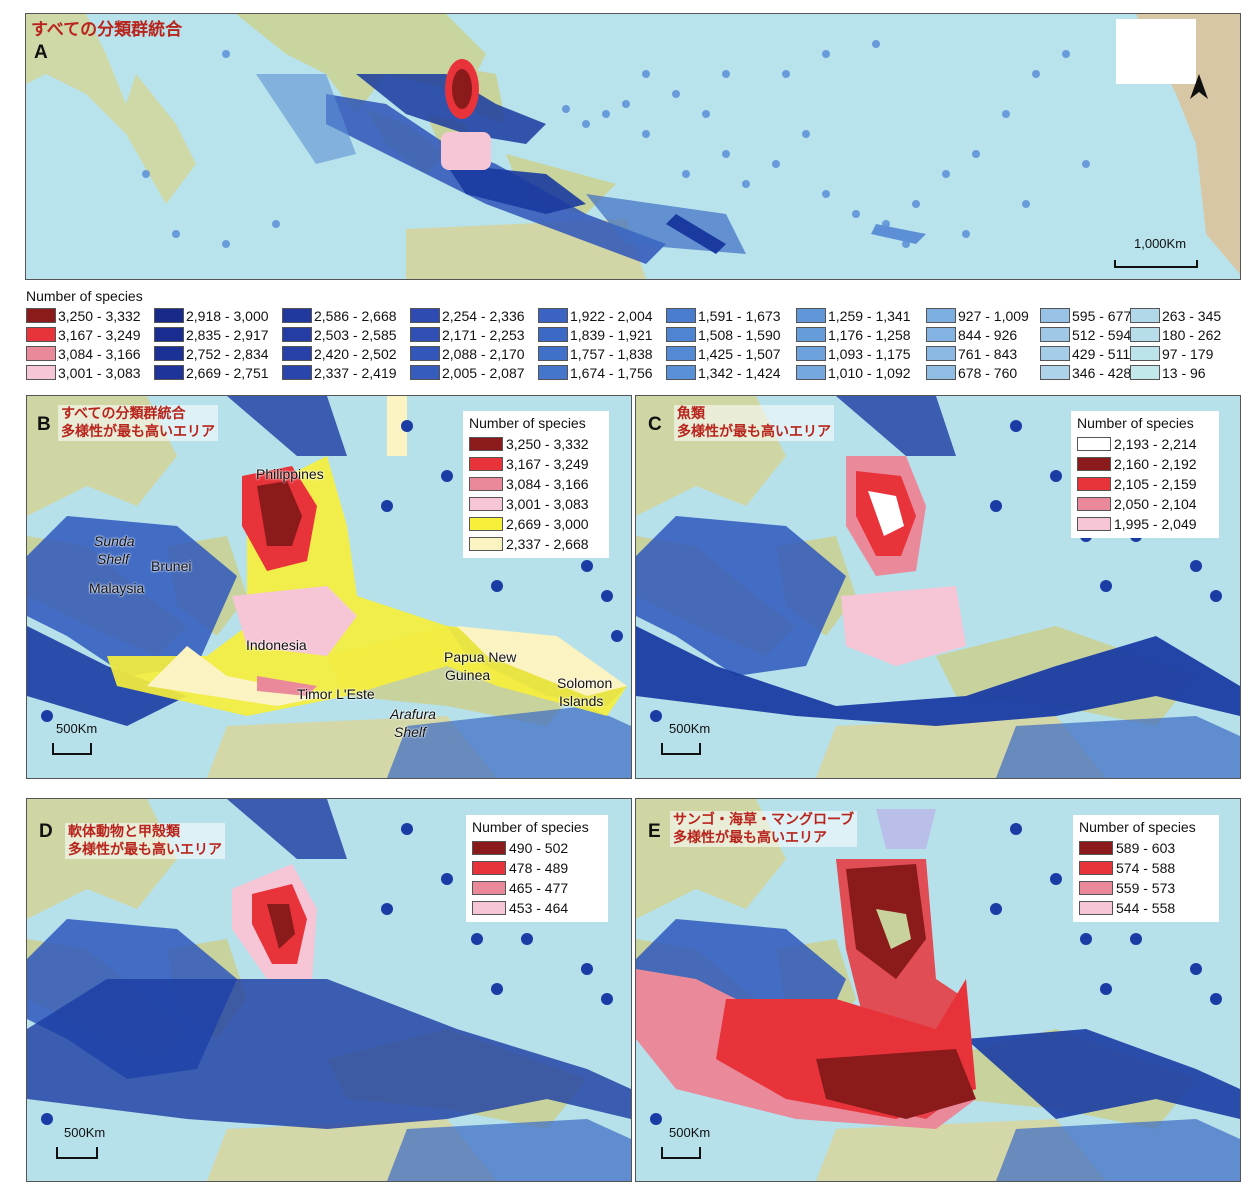 Image resolution: width=1258 pixels, height=1202 pixels. Describe the element at coordinates (1137, 827) in the screenshot. I see `panel-e-legend-title: Number of species` at that location.